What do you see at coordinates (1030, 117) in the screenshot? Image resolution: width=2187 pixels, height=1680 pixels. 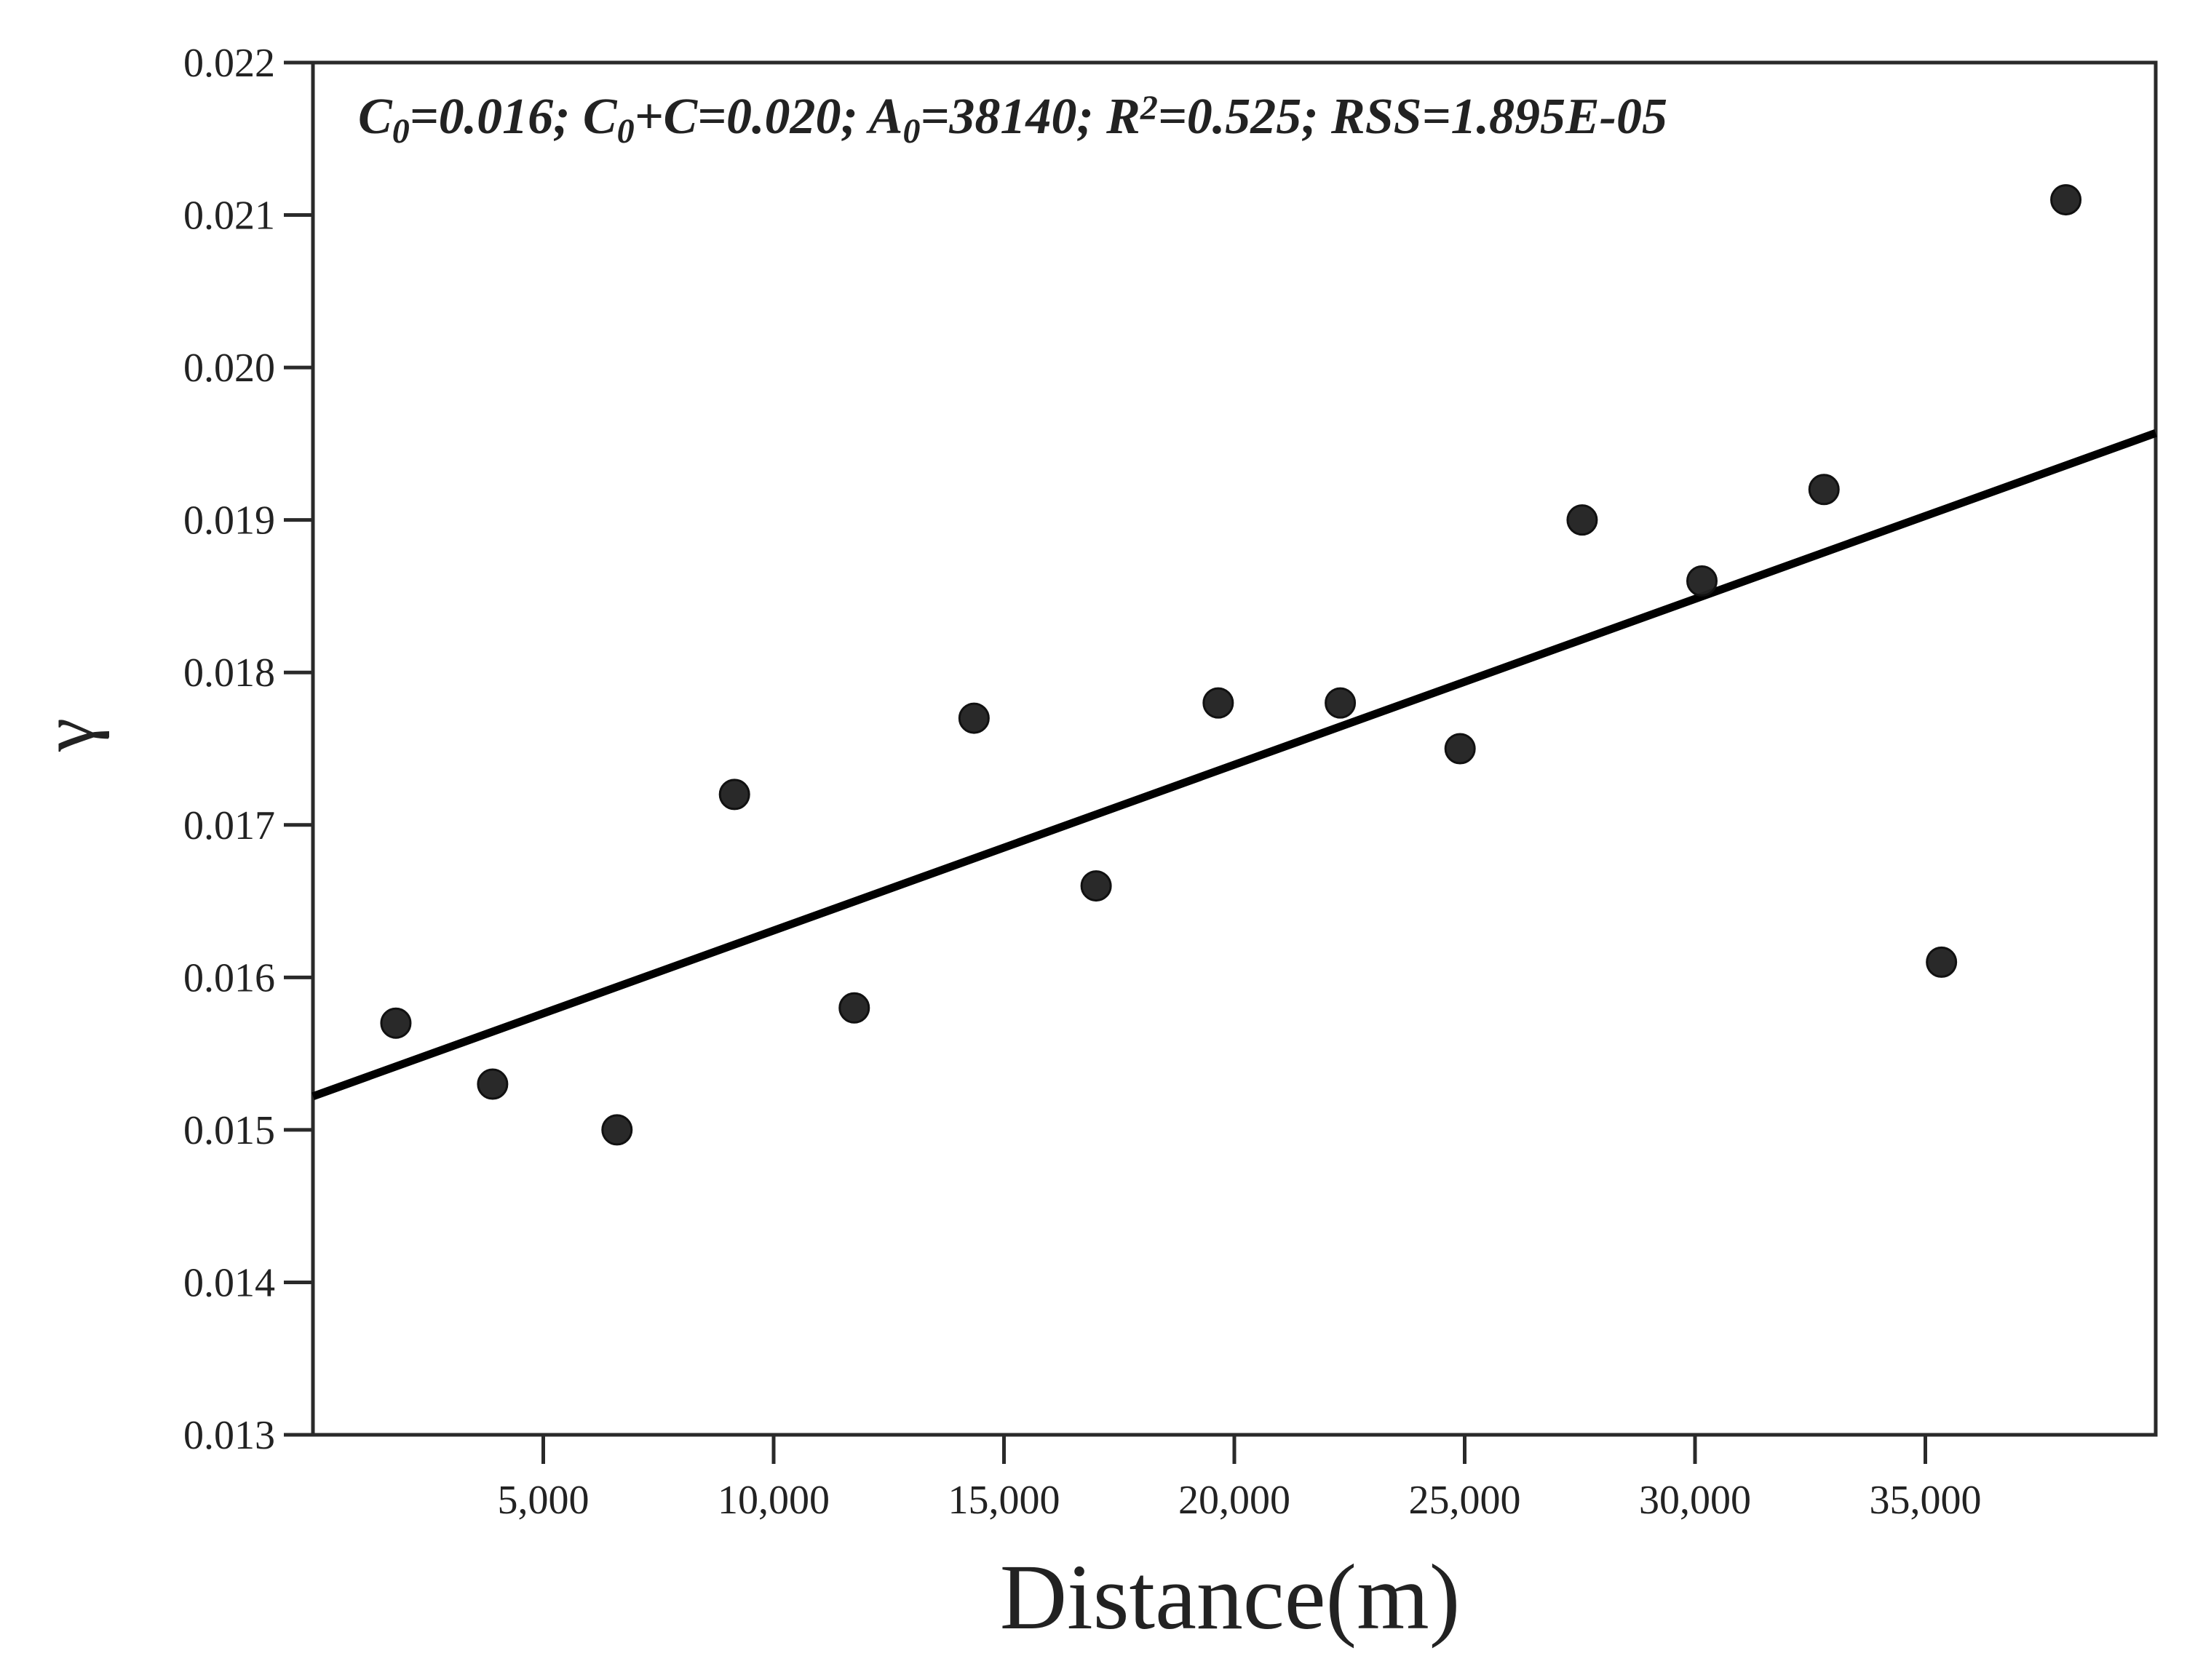 I see `annotation-part: =38140; R` at bounding box center [1030, 117].